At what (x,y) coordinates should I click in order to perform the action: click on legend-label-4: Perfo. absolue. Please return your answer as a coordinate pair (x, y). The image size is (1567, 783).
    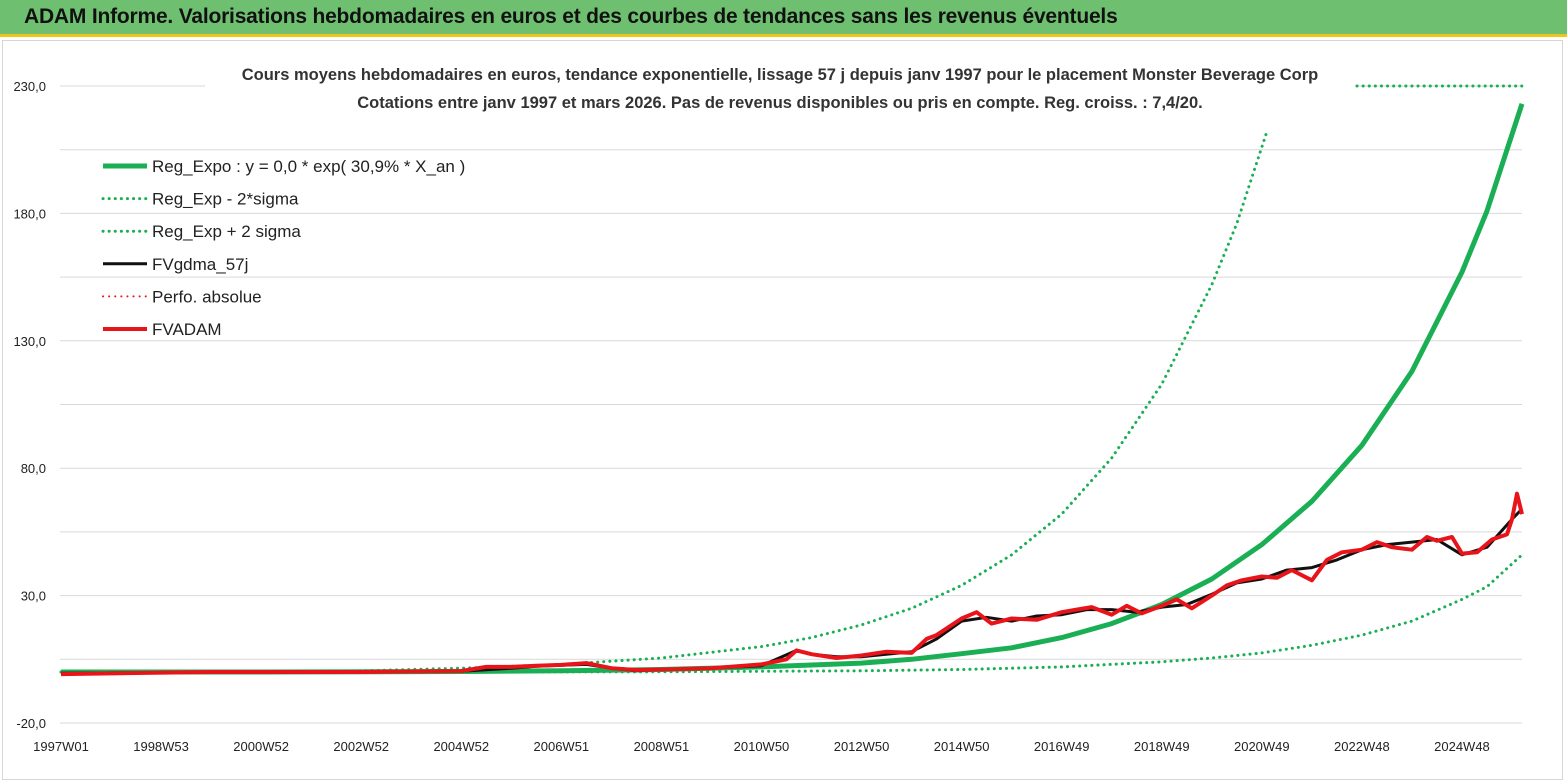
    Looking at the image, I should click on (207, 296).